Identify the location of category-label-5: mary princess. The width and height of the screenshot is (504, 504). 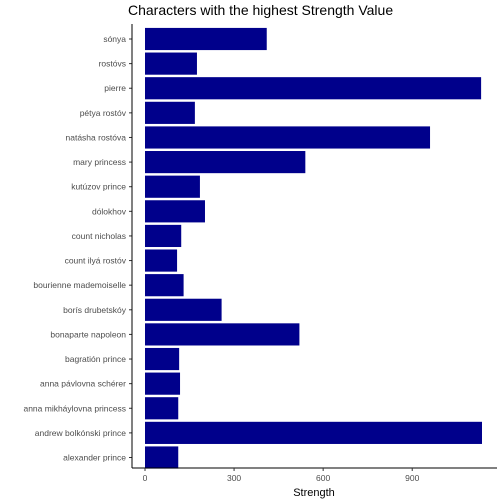
(99, 162).